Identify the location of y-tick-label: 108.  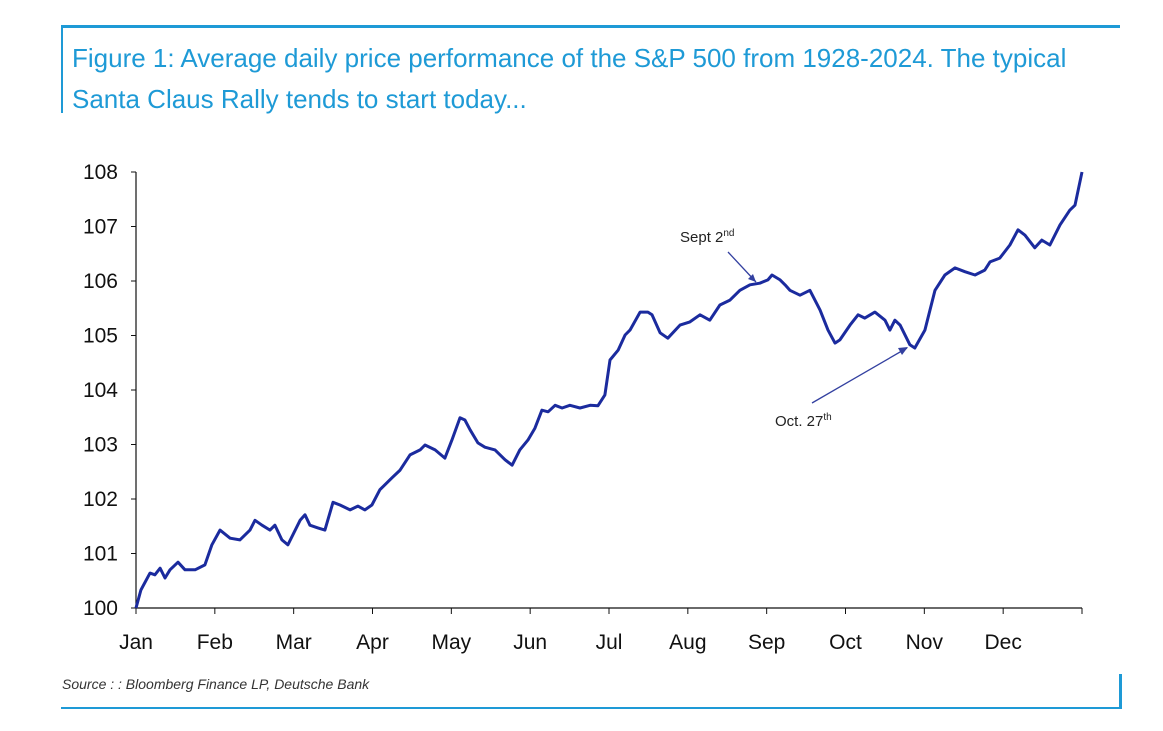
(100, 172).